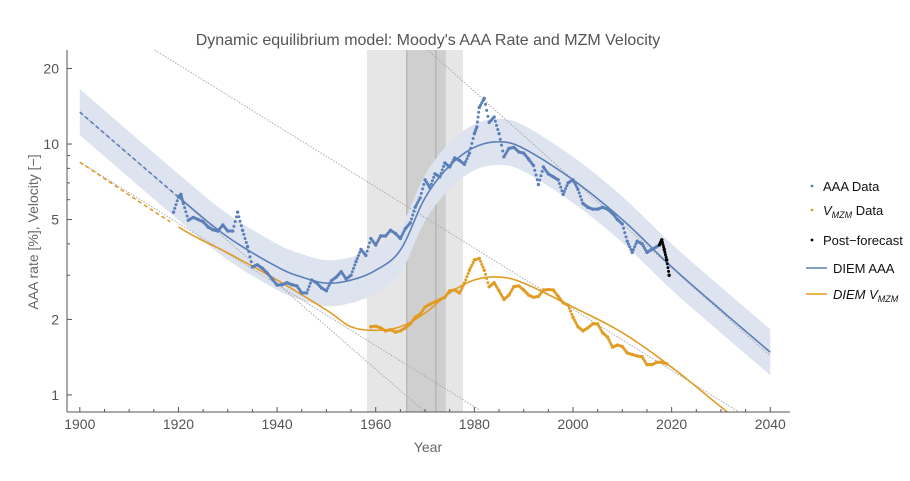  What do you see at coordinates (851, 186) in the screenshot?
I see `legend-label-text: AAA Data` at bounding box center [851, 186].